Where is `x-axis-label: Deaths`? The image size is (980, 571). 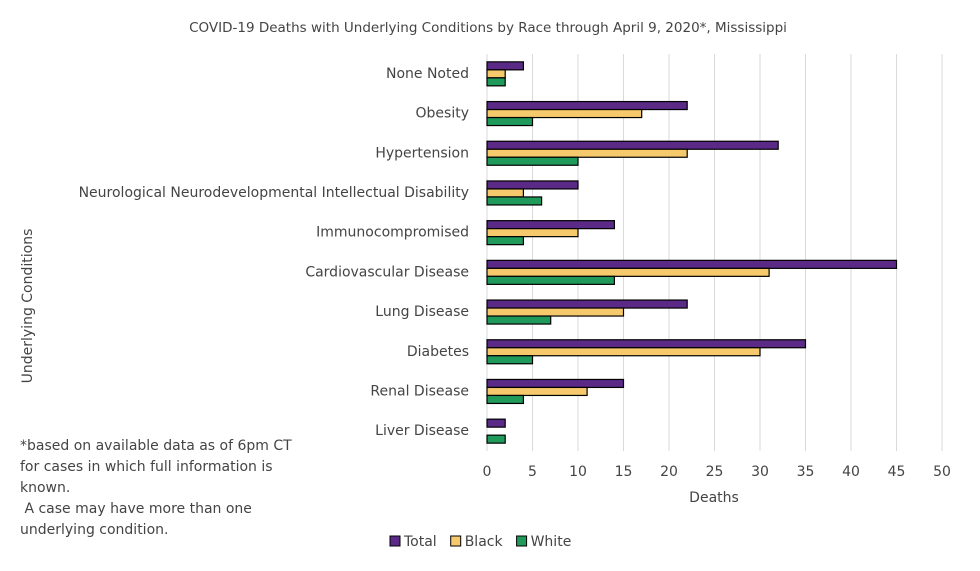 x-axis-label: Deaths is located at coordinates (714, 498).